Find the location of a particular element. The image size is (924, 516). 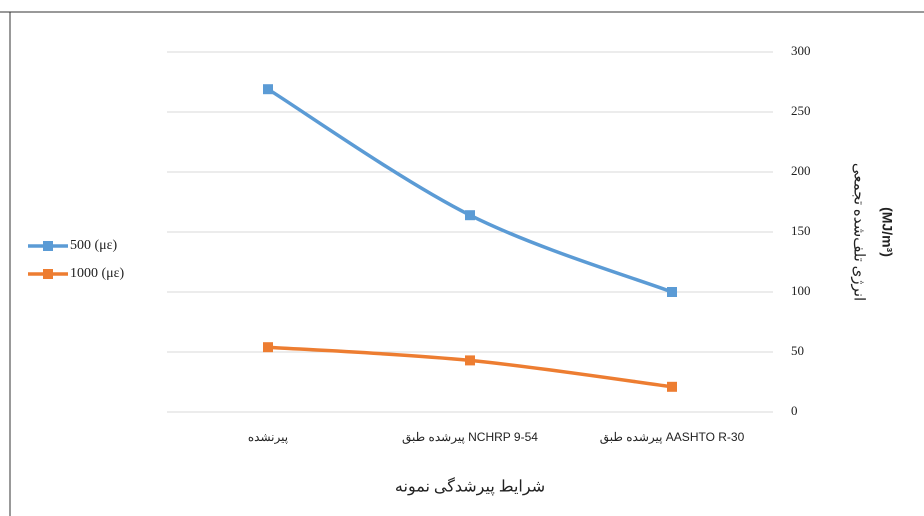

y-tick-label: 300 is located at coordinates (801, 50).